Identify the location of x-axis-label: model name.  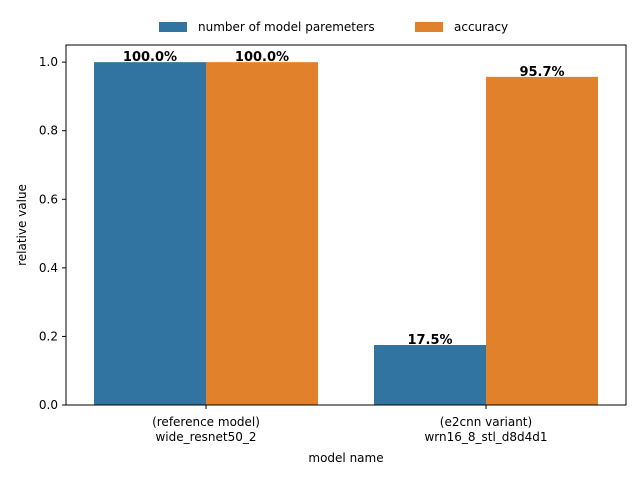
(345, 458).